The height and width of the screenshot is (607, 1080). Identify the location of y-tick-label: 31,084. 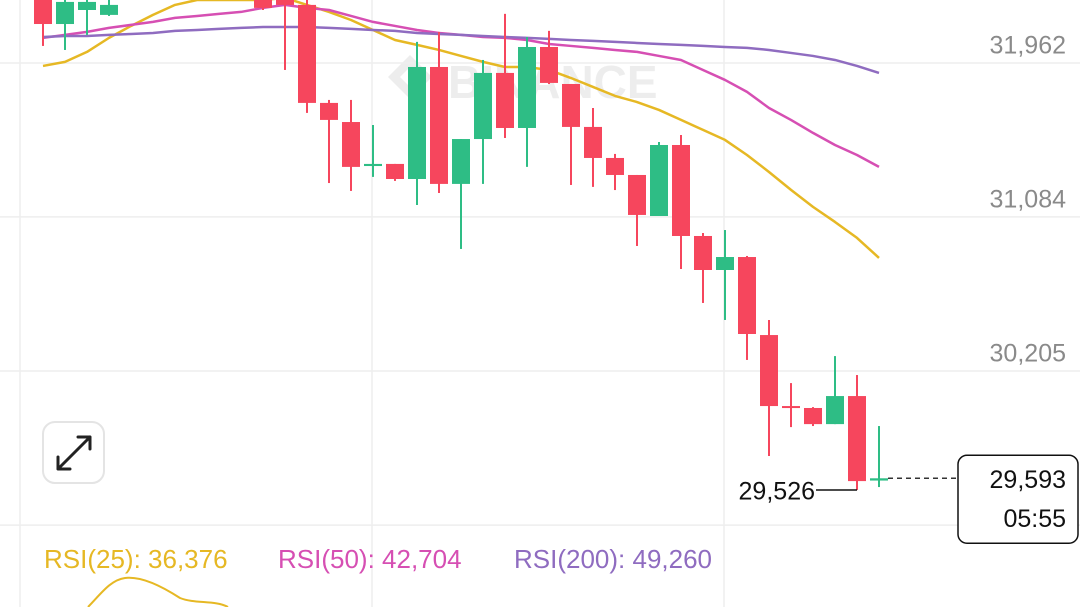
(1028, 199).